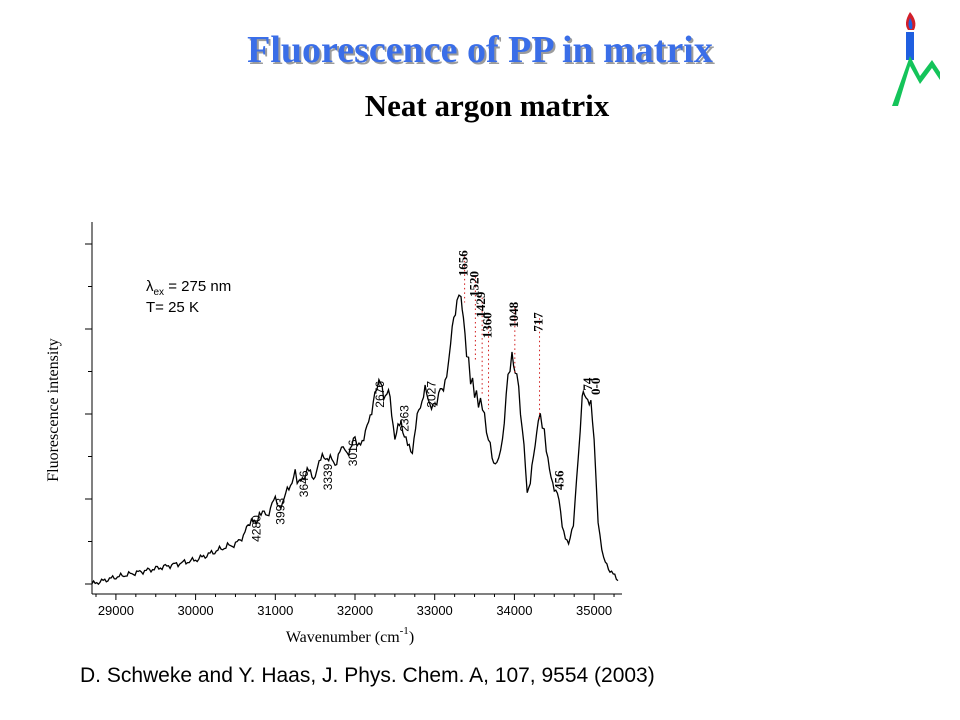 This screenshot has height=720, width=960. What do you see at coordinates (159, 292) in the screenshot?
I see `lambda-subscript: ex` at bounding box center [159, 292].